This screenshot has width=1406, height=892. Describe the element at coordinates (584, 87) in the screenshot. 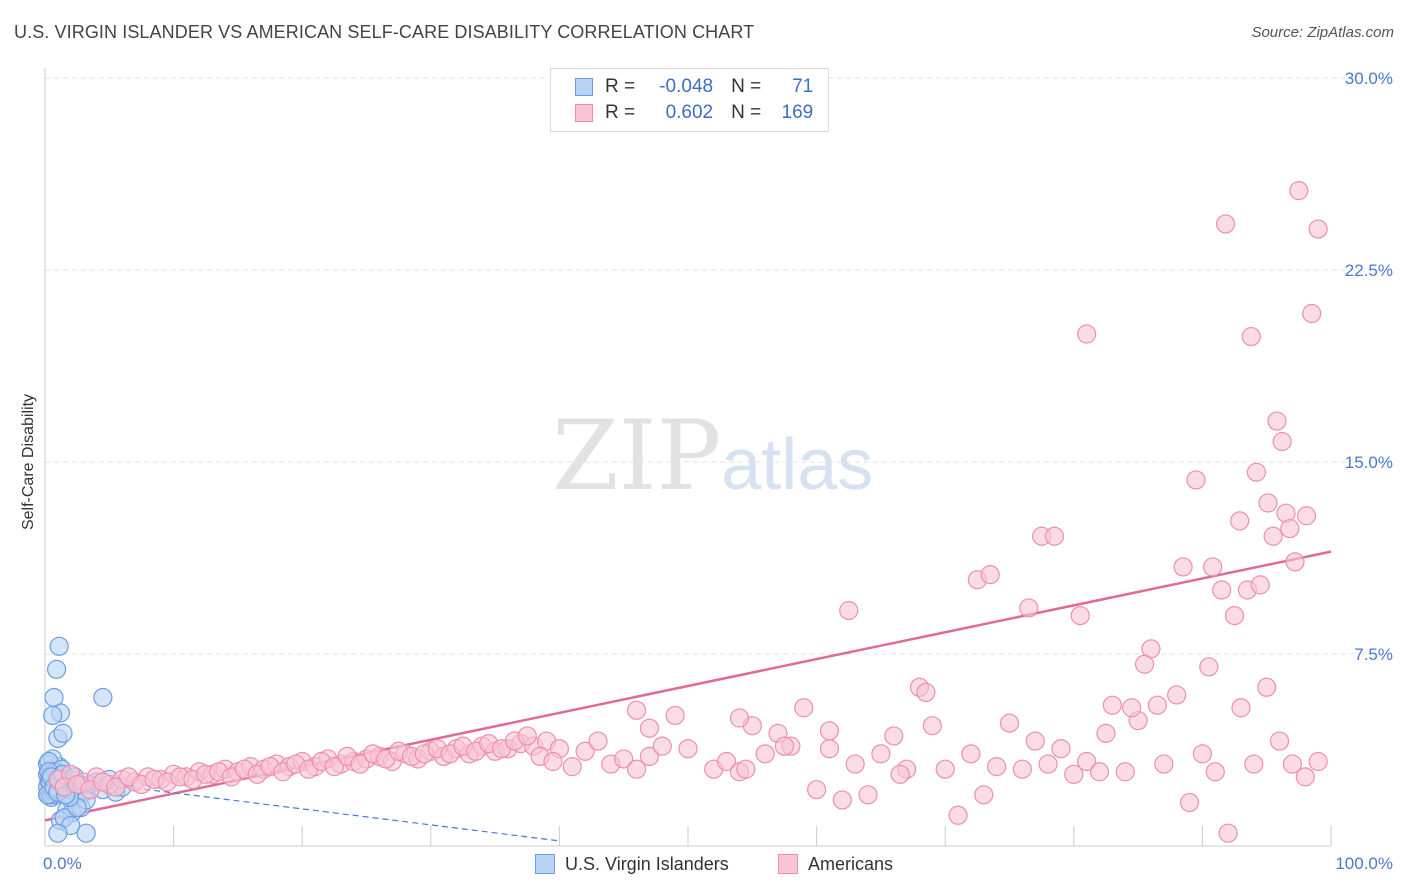

I see `legend-swatch-blue` at that location.